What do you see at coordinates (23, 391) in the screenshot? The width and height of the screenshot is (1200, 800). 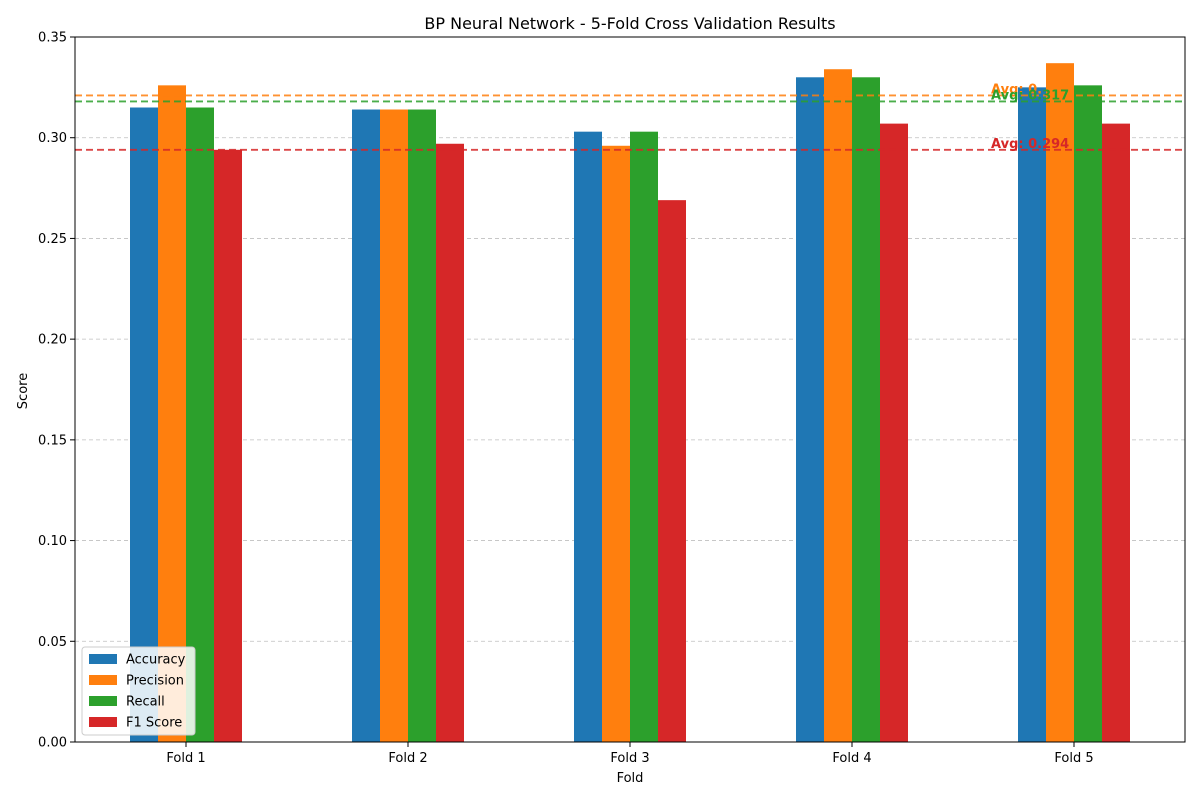 I see `y-axis-label: Score` at bounding box center [23, 391].